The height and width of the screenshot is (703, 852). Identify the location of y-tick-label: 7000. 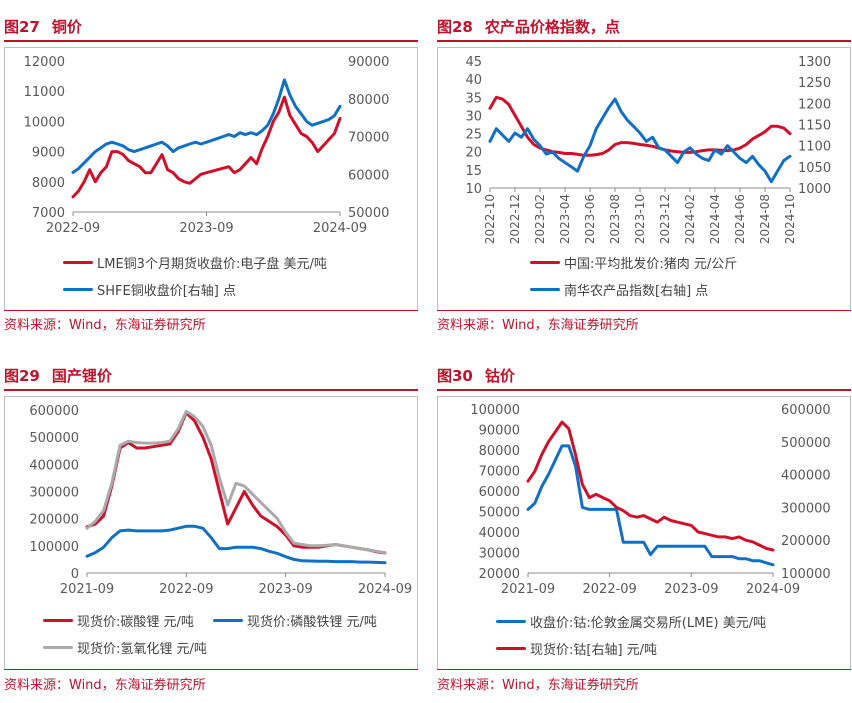
(48, 213).